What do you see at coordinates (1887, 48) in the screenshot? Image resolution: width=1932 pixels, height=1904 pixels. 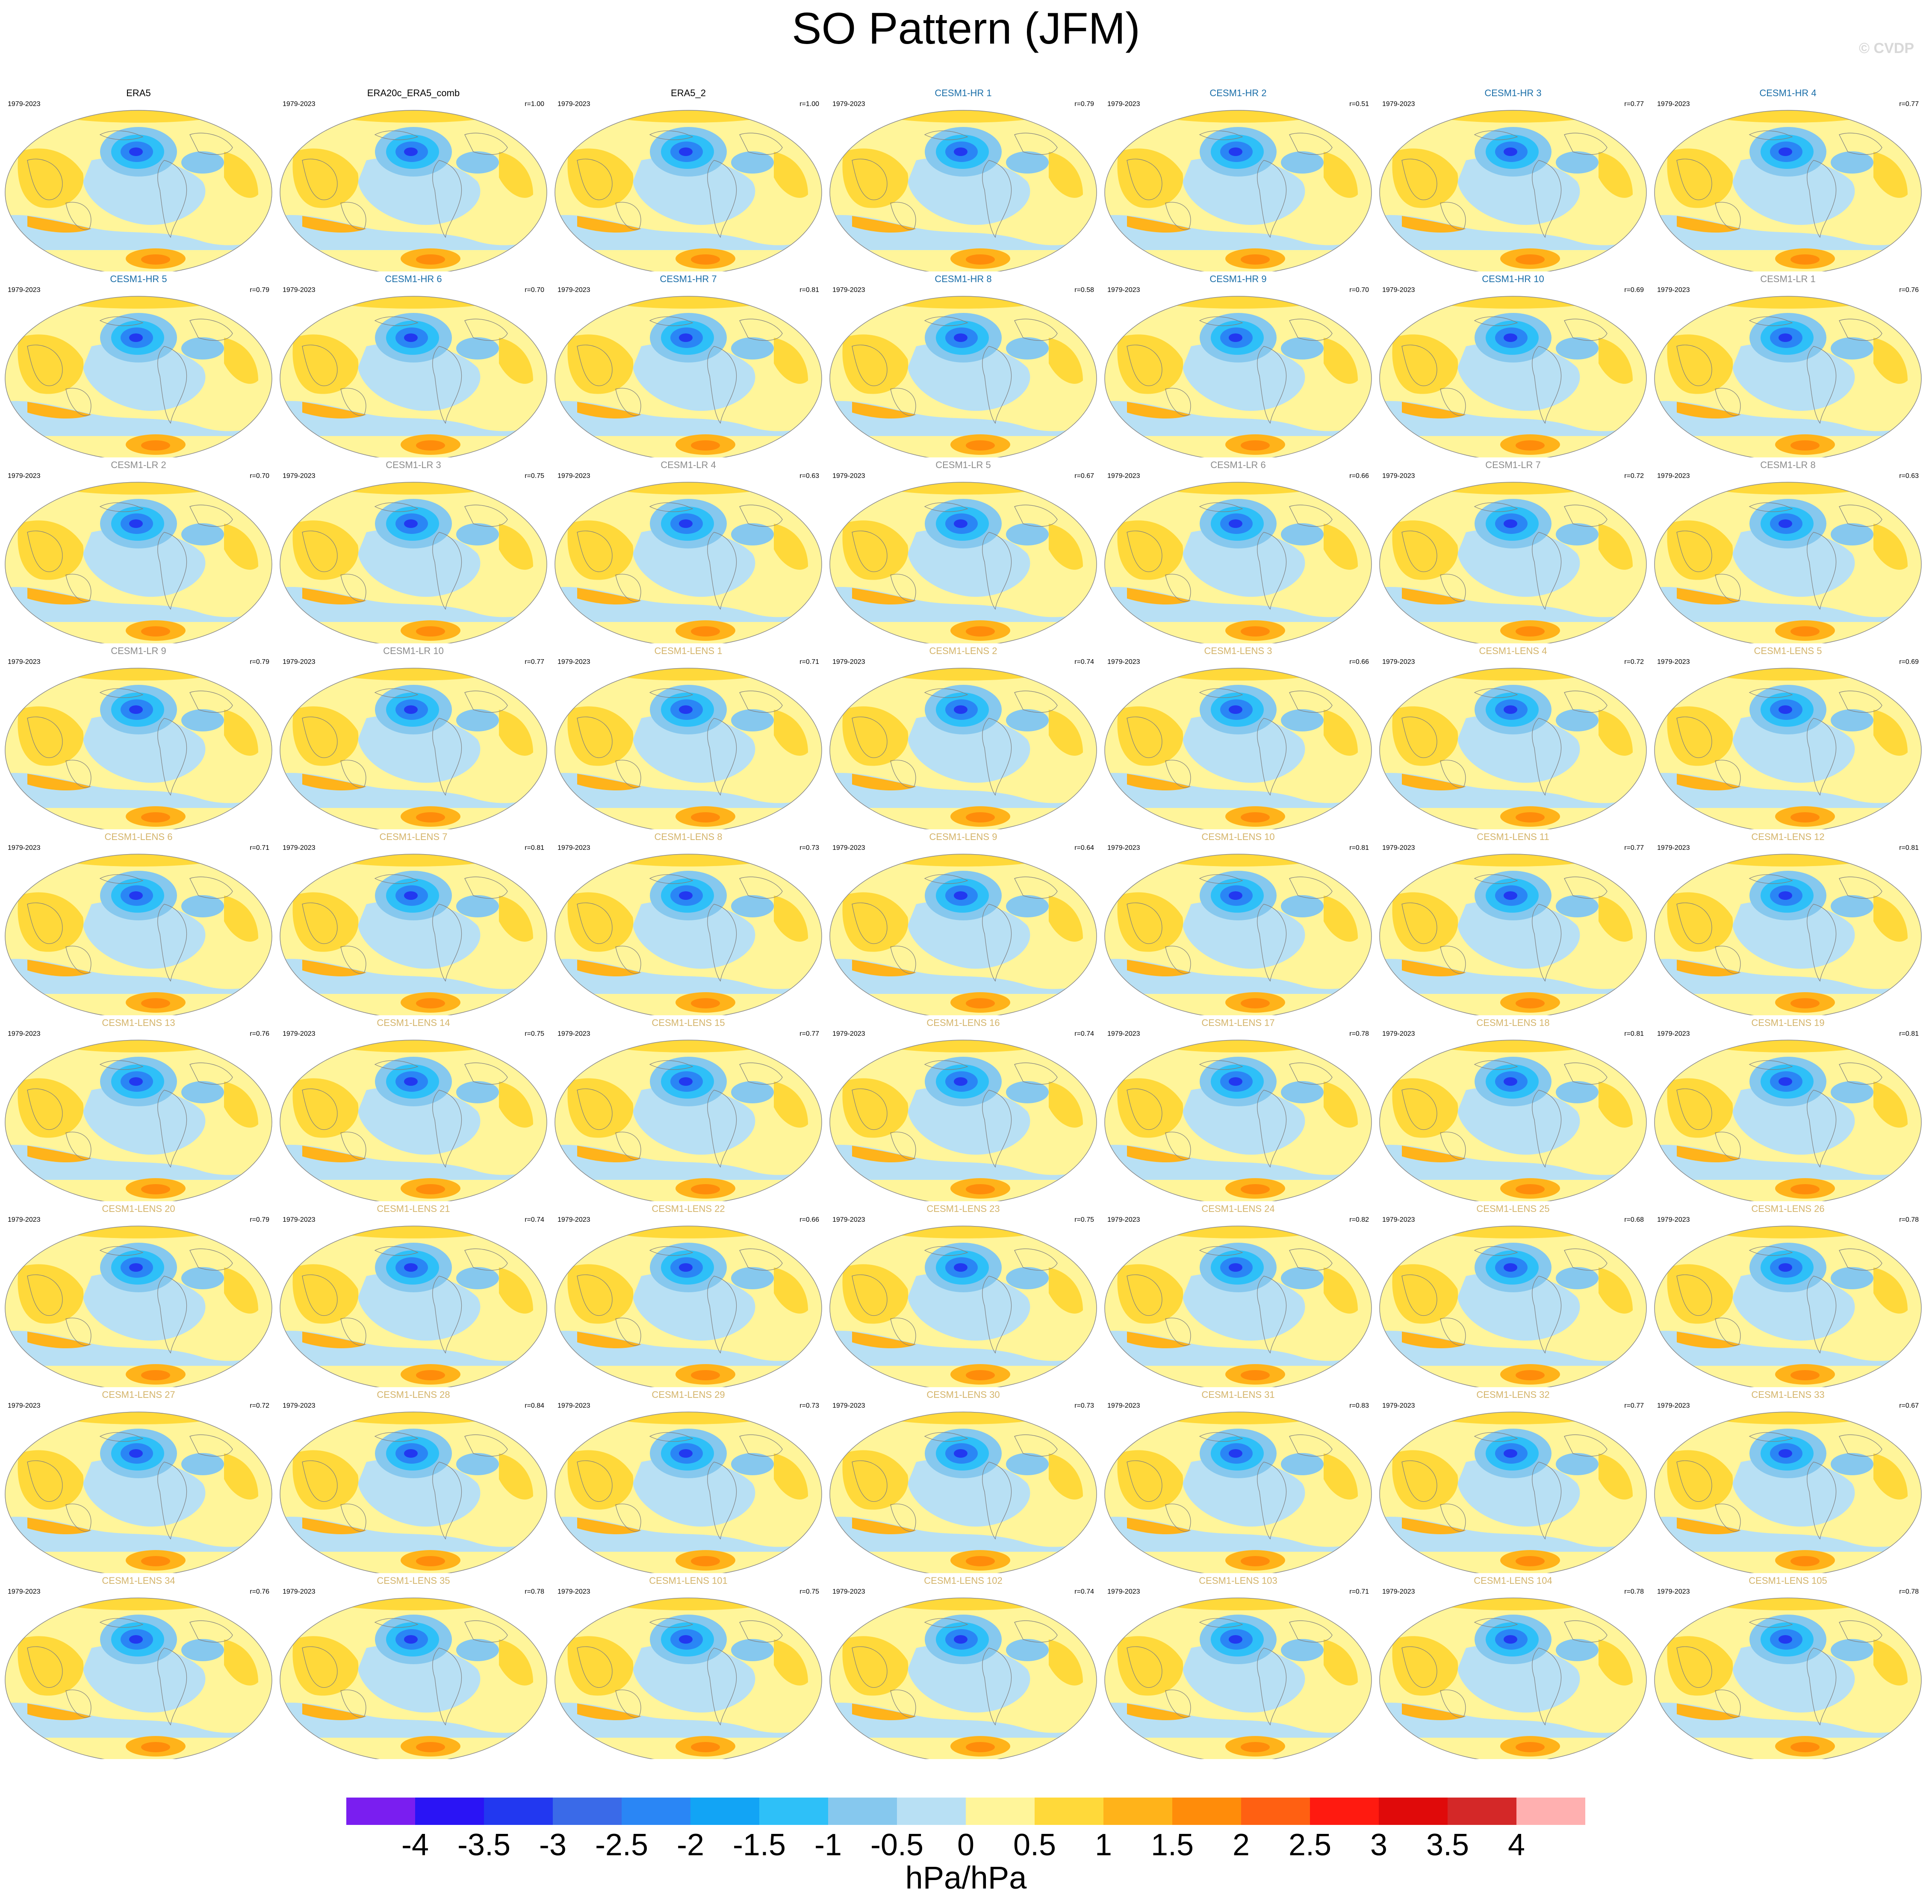 I see `cvdp-credit: © CVDP` at bounding box center [1887, 48].